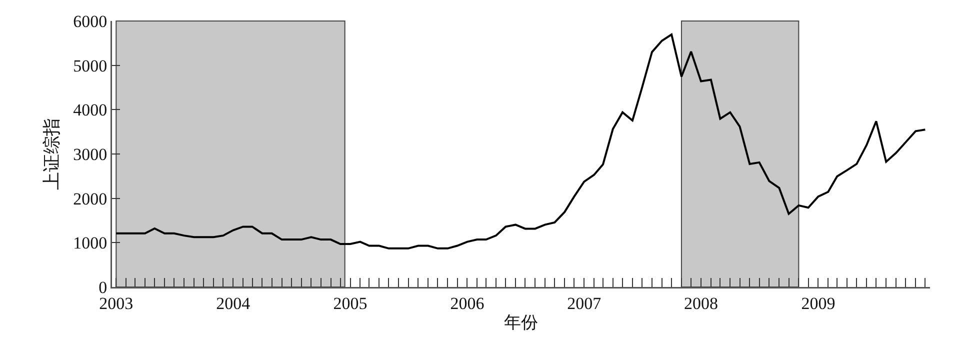 The image size is (960, 349). I want to click on y-tick-label: 2000, so click(90, 198).